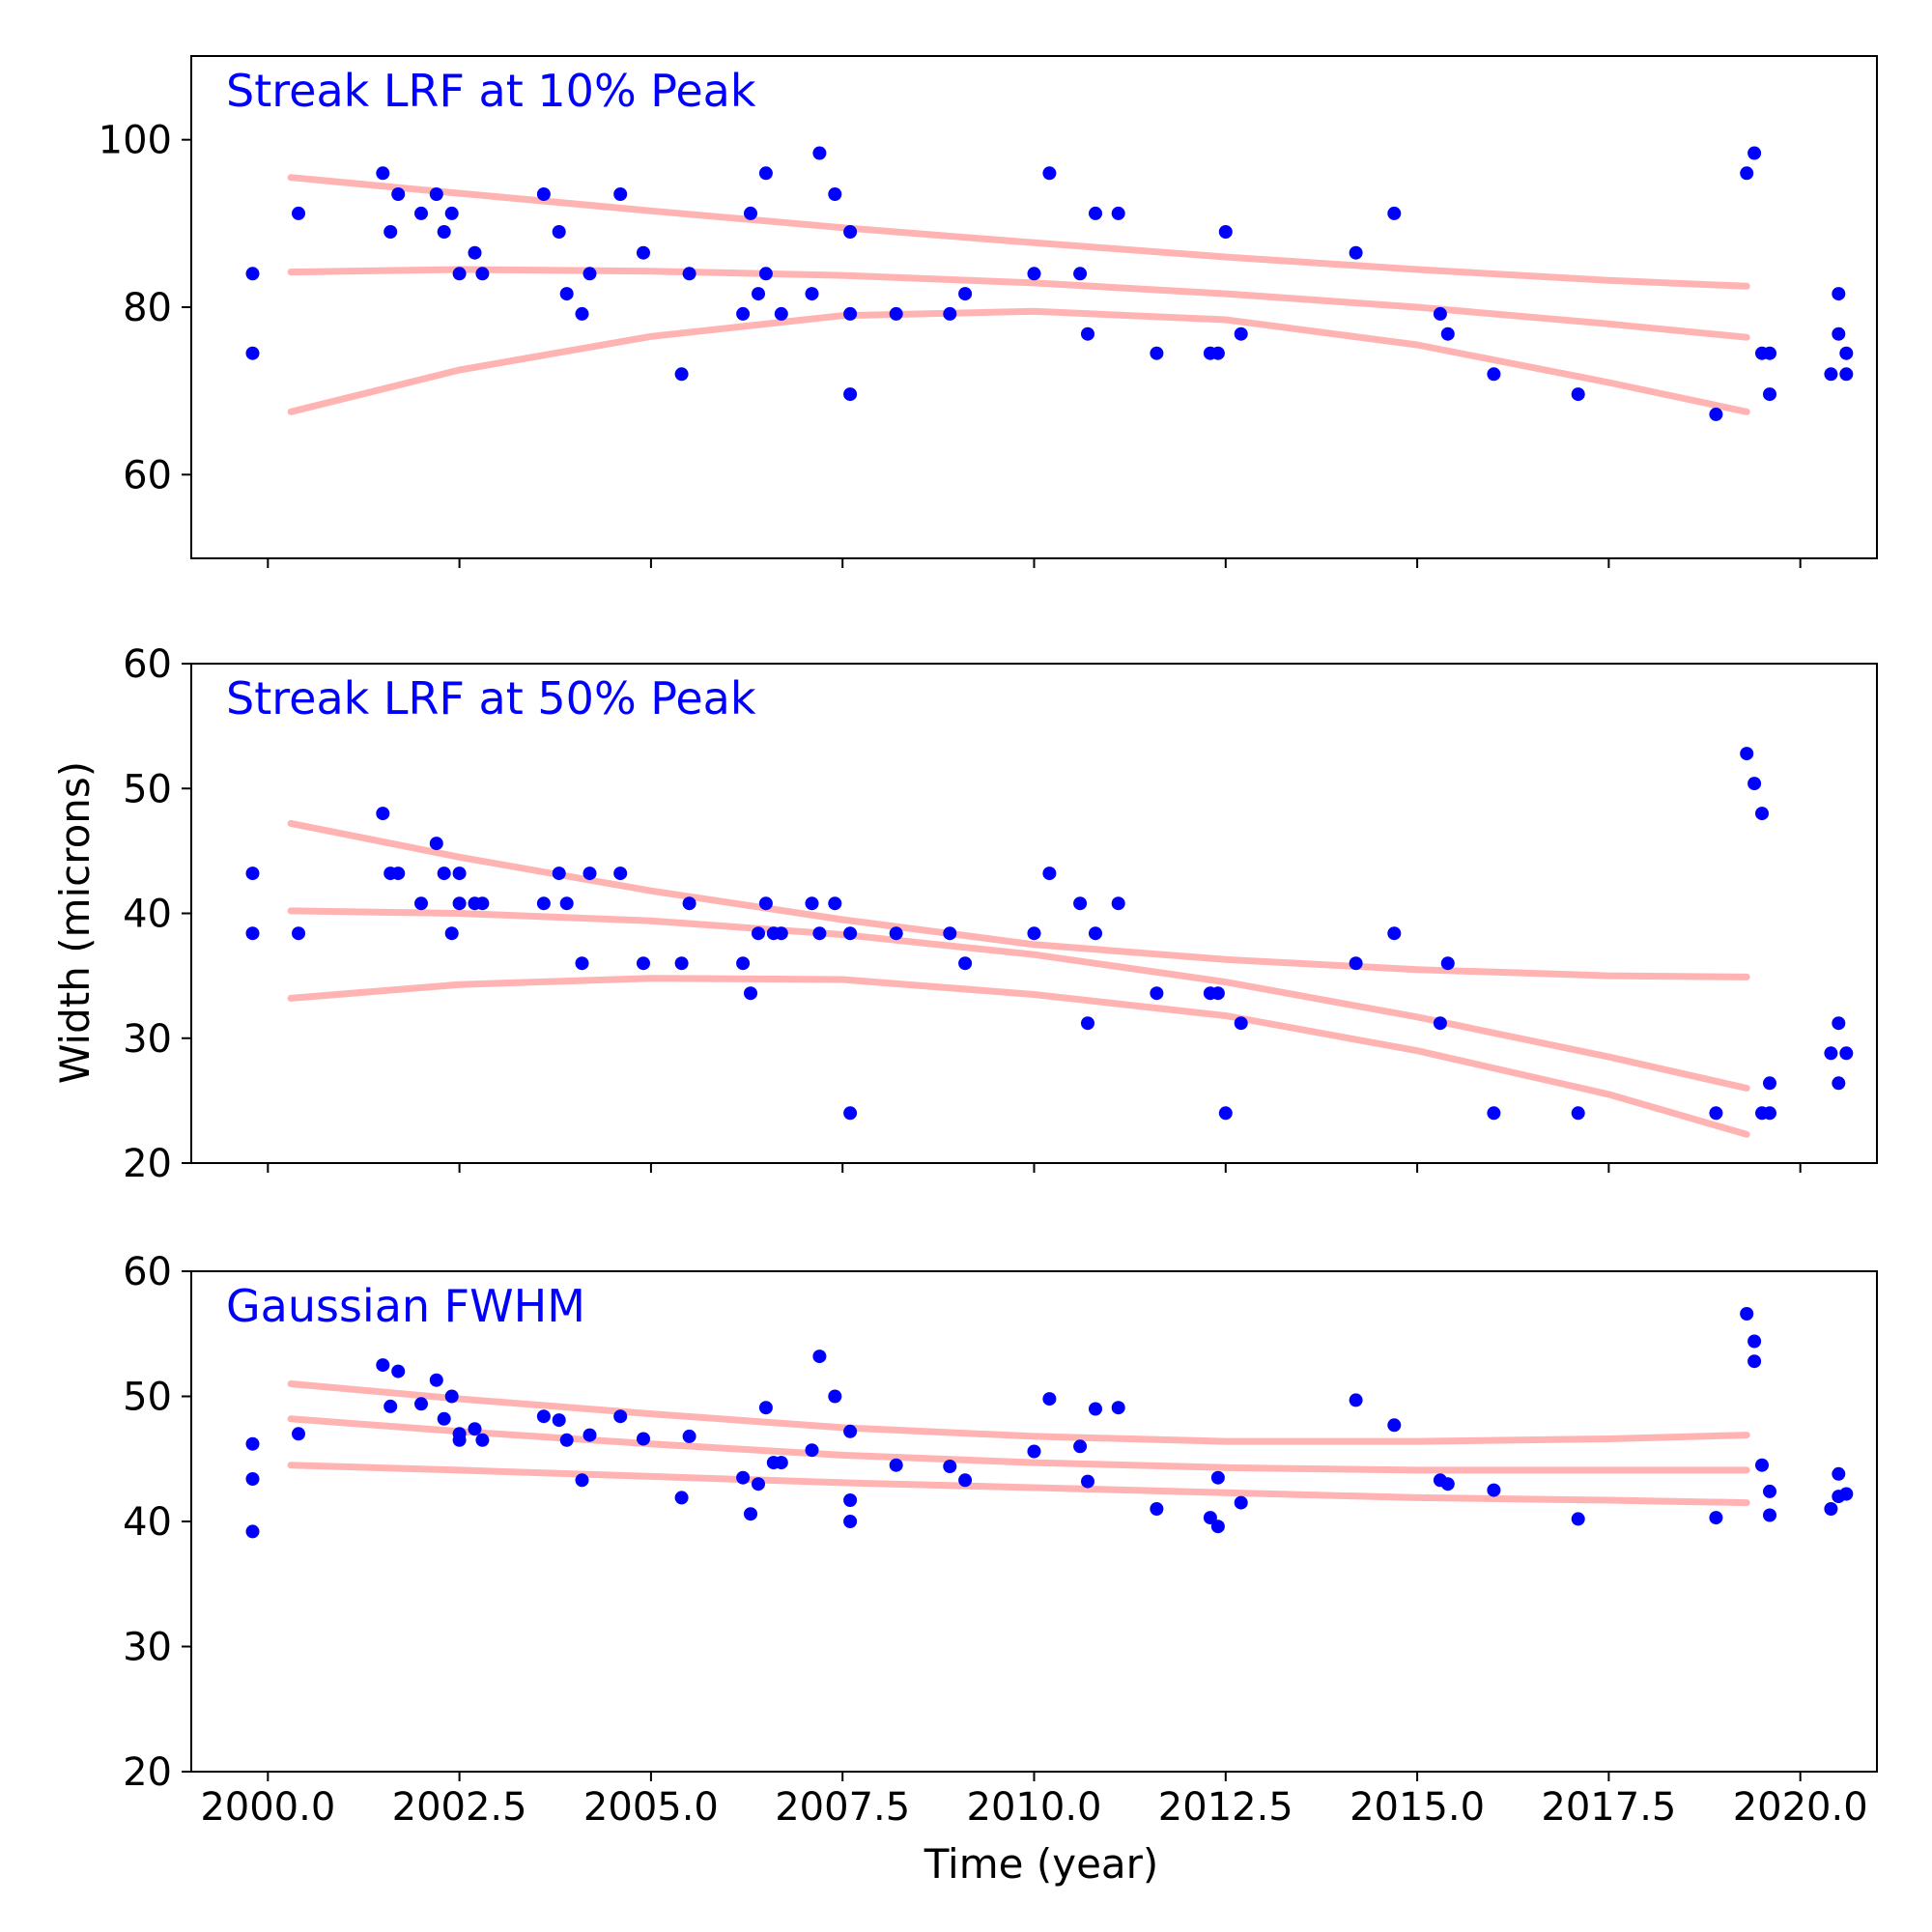 The image size is (1932, 1932). I want to click on y-tick-label: 40, so click(147, 1522).